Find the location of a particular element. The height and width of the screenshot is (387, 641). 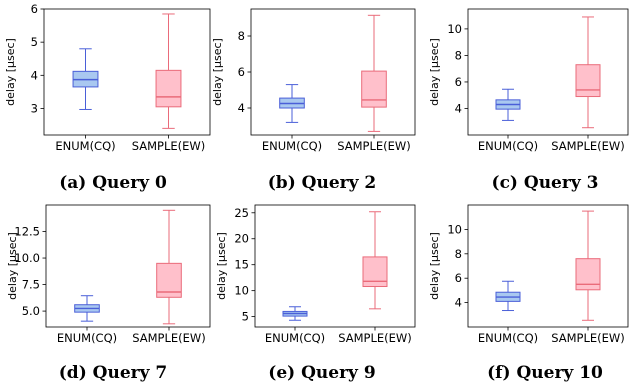

panel-caption: (f) Query 10 is located at coordinates (545, 373).